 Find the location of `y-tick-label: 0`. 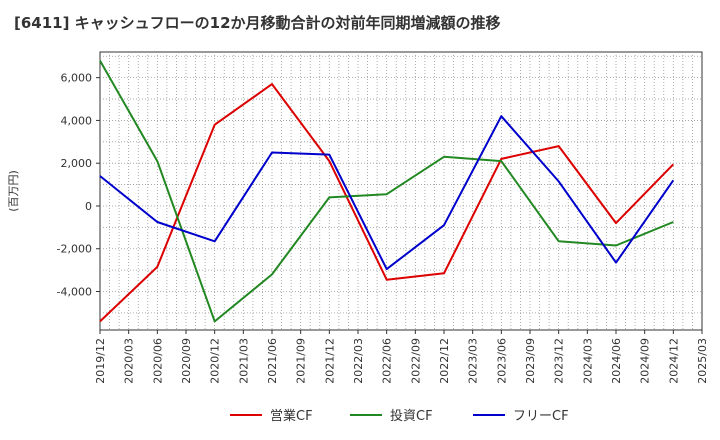

y-tick-label: 0 is located at coordinates (88, 206).